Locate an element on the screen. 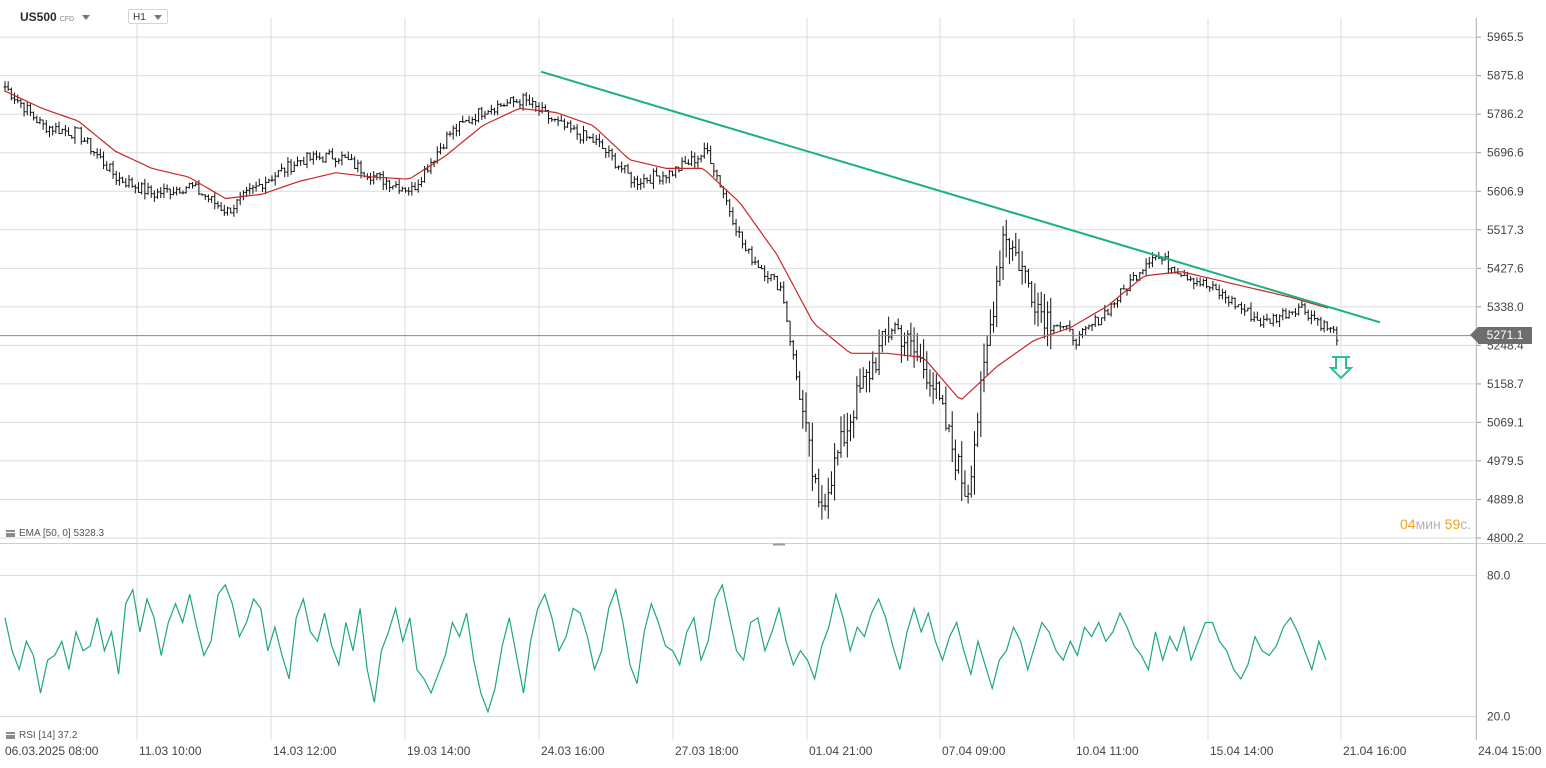 The width and height of the screenshot is (1546, 768). down-arrow-icon is located at coordinates (1341, 368).